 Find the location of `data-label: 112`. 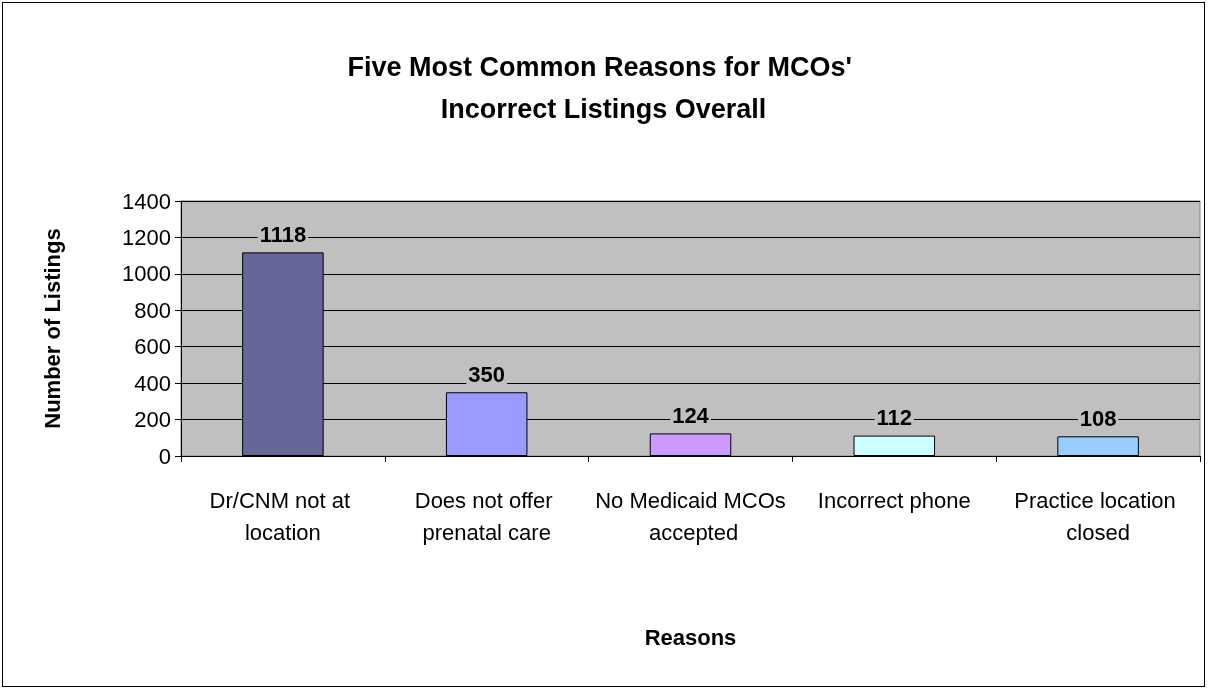

data-label: 112 is located at coordinates (894, 418).